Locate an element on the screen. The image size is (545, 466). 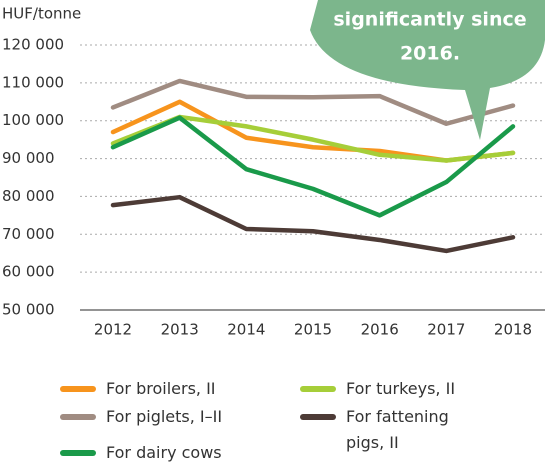
legend-label: For fattening pigs, II is located at coordinates (397, 429).